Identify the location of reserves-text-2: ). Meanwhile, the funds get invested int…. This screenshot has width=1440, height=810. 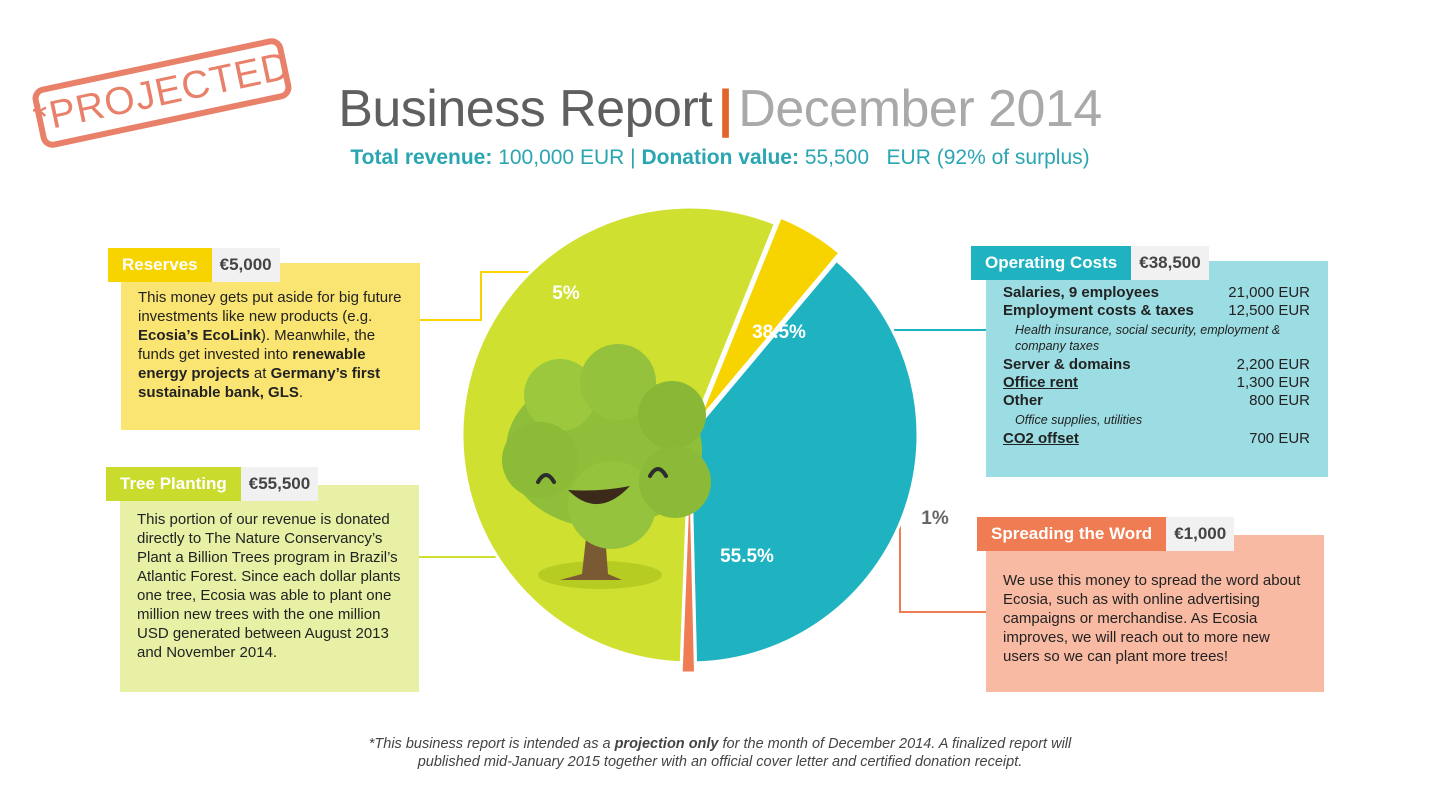
(257, 345).